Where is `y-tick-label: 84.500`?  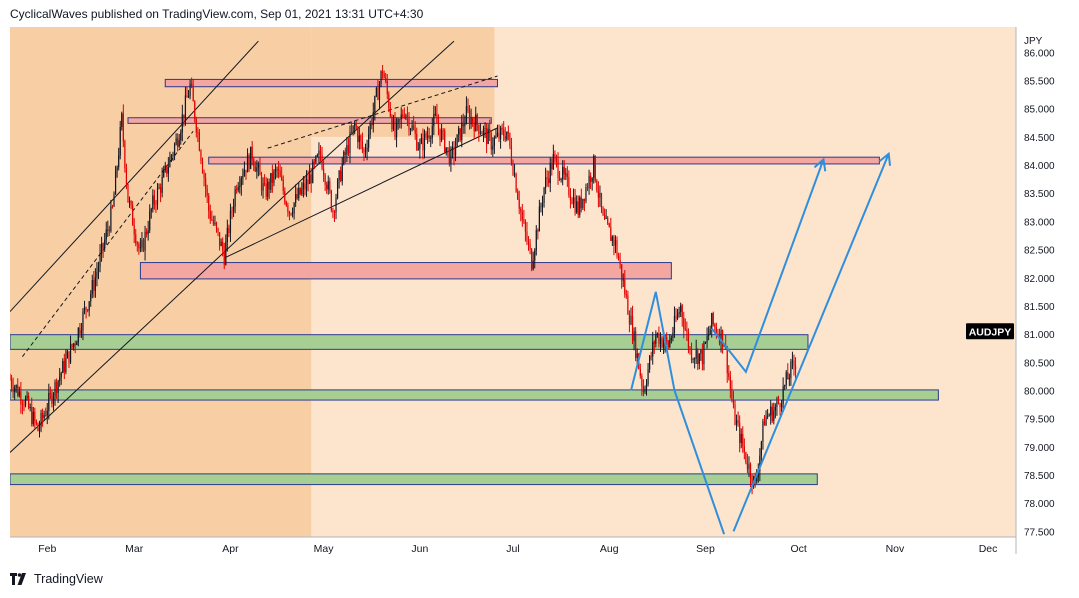
y-tick-label: 84.500 is located at coordinates (1039, 138).